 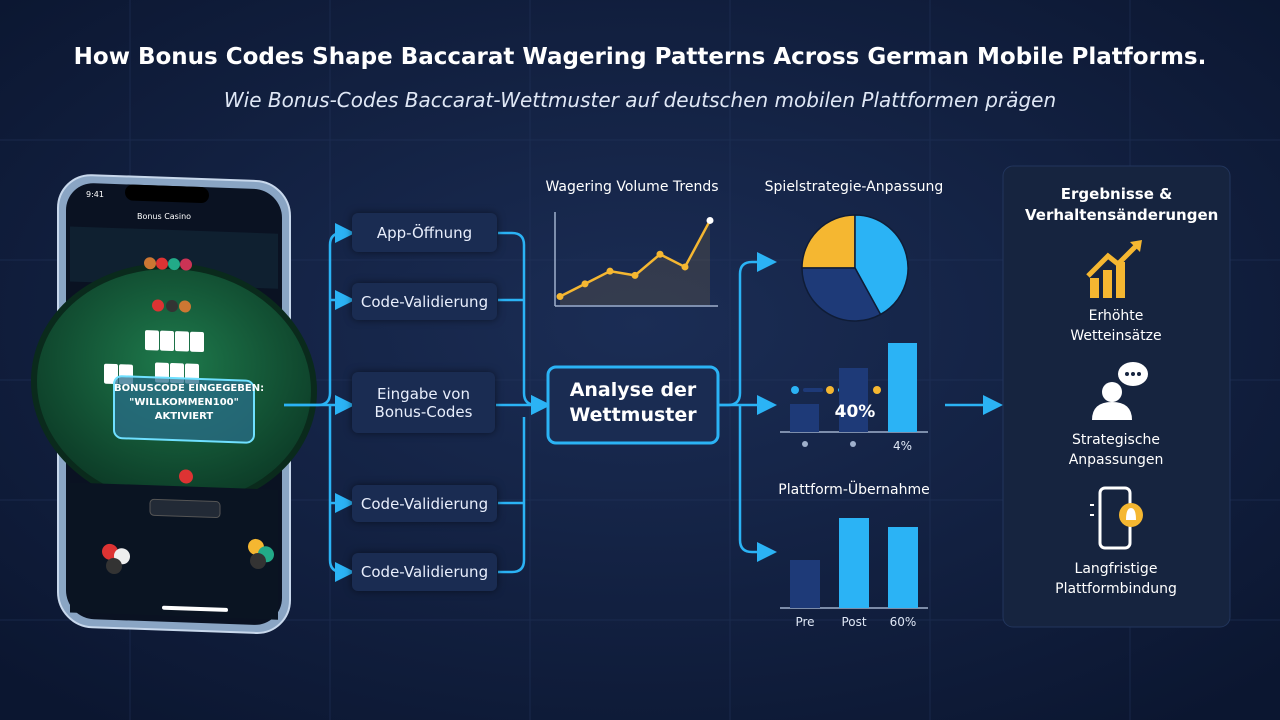 What do you see at coordinates (855, 412) in the screenshot?
I see `chart-annotation: 40%` at bounding box center [855, 412].